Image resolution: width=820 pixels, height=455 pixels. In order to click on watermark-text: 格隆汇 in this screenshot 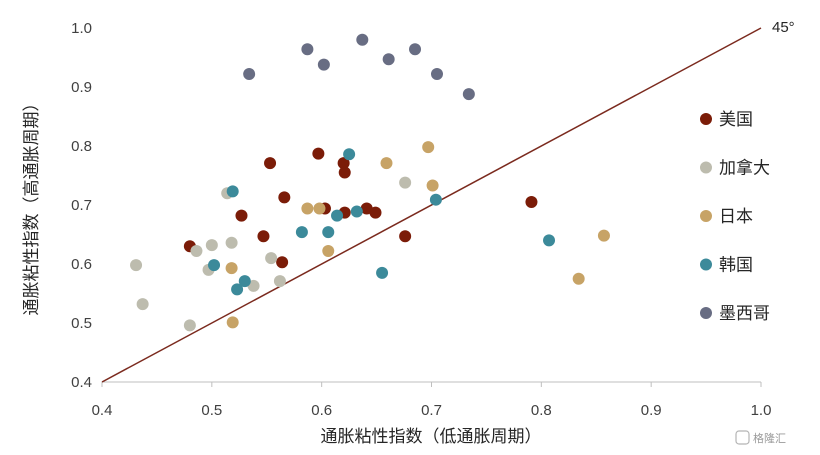, I will do `click(769, 438)`.